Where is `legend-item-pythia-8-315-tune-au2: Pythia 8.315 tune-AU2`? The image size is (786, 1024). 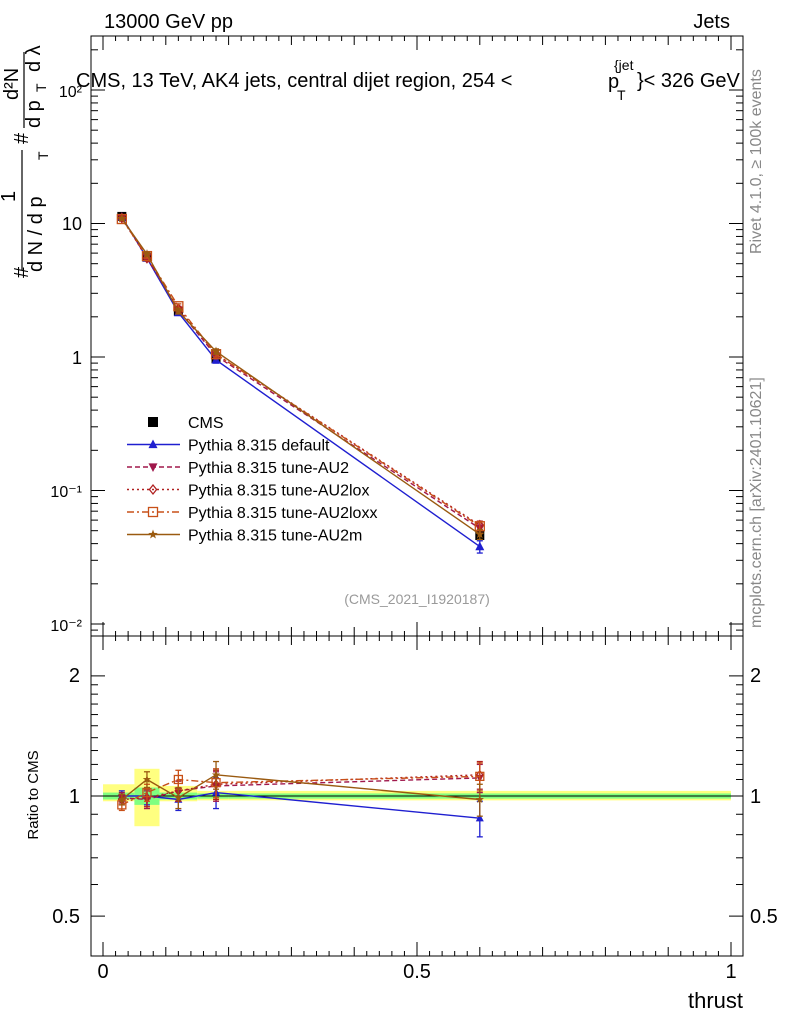 legend-item-pythia-8-315-tune-au2: Pythia 8.315 tune-AU2 is located at coordinates (238, 468).